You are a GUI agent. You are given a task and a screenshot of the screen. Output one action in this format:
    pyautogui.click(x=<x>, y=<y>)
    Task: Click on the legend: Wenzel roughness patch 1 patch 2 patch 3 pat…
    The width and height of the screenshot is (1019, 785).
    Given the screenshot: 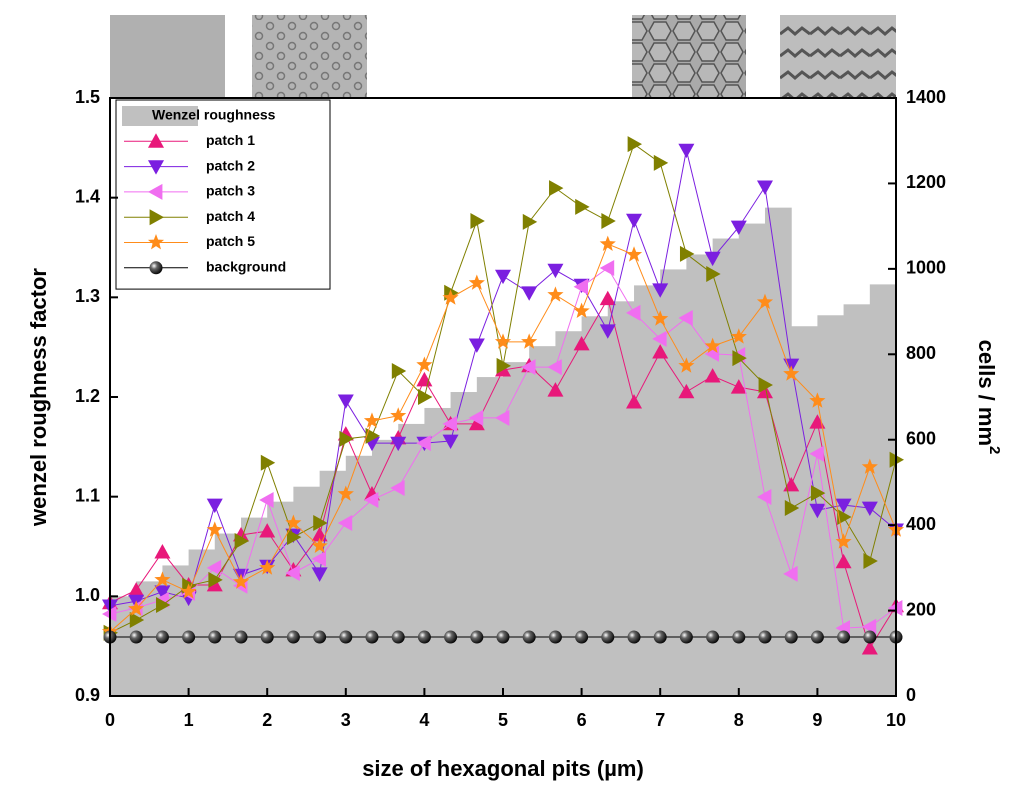 What is the action you would take?
    pyautogui.click(x=223, y=194)
    